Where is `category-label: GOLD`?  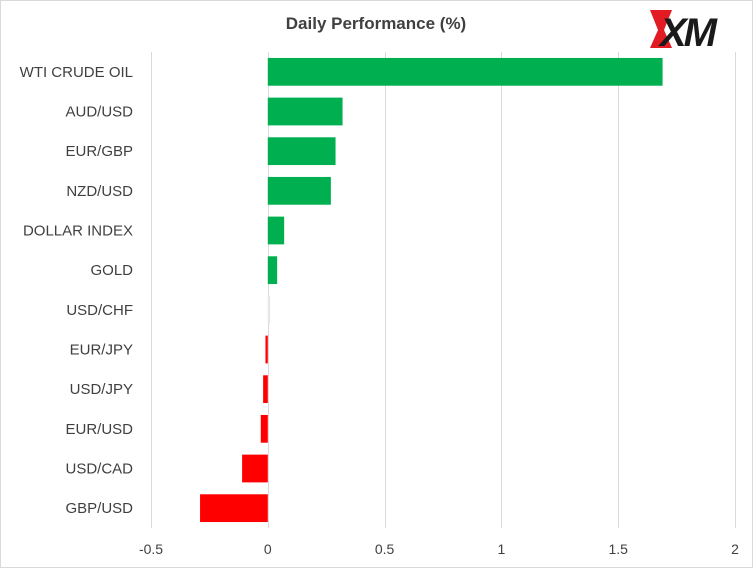
category-label: GOLD is located at coordinates (111, 270).